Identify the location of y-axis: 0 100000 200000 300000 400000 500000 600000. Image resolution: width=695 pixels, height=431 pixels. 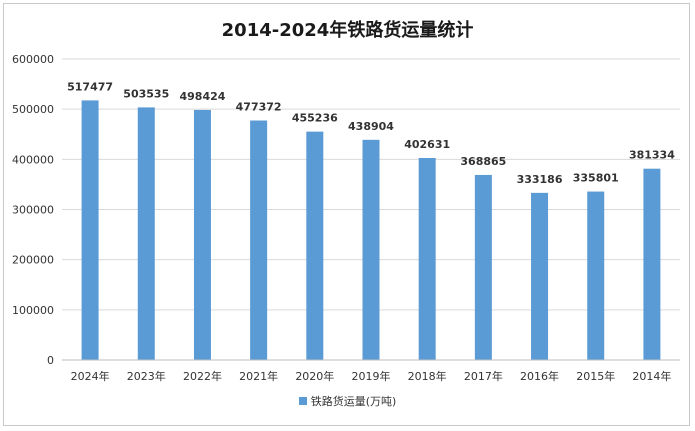
(33, 210).